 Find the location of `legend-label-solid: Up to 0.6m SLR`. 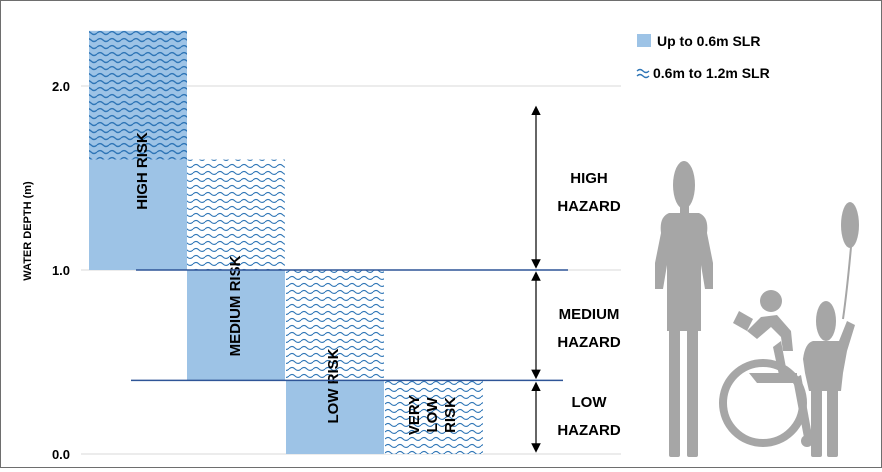

legend-label-solid: Up to 0.6m SLR is located at coordinates (708, 41).